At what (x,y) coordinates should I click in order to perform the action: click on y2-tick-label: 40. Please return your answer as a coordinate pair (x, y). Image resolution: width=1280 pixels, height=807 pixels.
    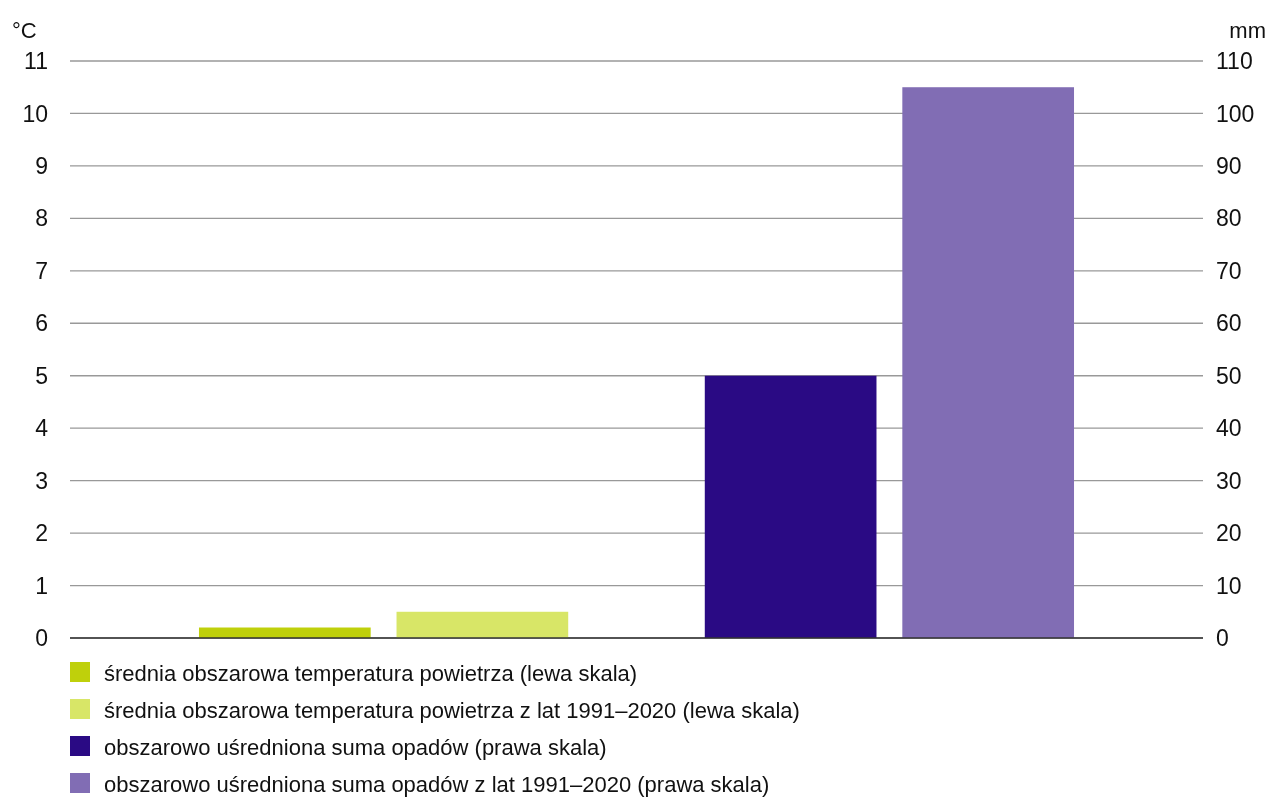
    Looking at the image, I should click on (1229, 428).